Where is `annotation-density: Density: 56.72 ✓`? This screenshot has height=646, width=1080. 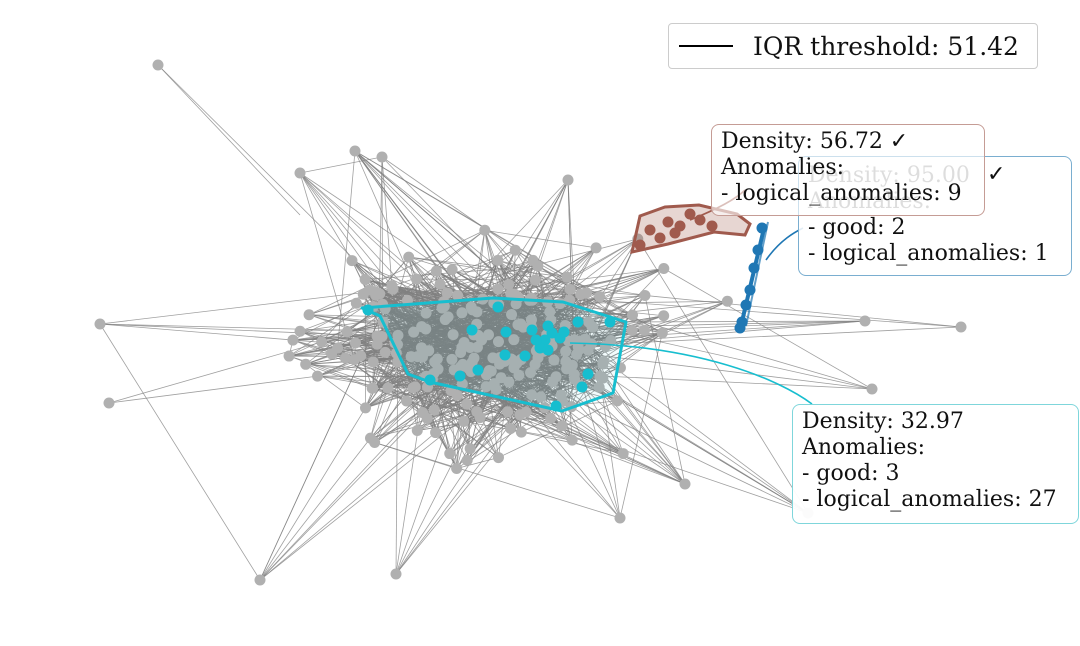 annotation-density: Density: 56.72 ✓ is located at coordinates (815, 141).